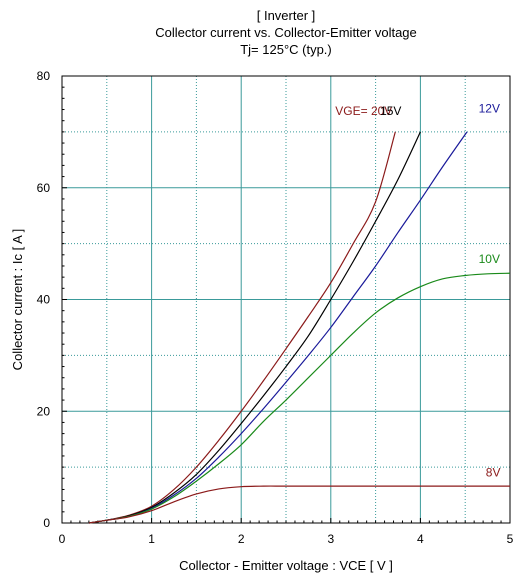 Image resolution: width=514 pixels, height=577 pixels. What do you see at coordinates (44, 188) in the screenshot?
I see `y-tick-label: 60` at bounding box center [44, 188].